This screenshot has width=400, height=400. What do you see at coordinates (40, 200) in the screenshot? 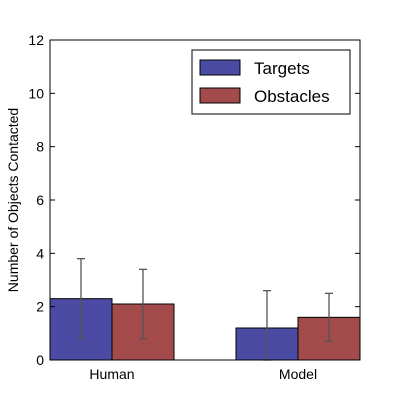
I see `y-tick-label: 6` at bounding box center [40, 200].